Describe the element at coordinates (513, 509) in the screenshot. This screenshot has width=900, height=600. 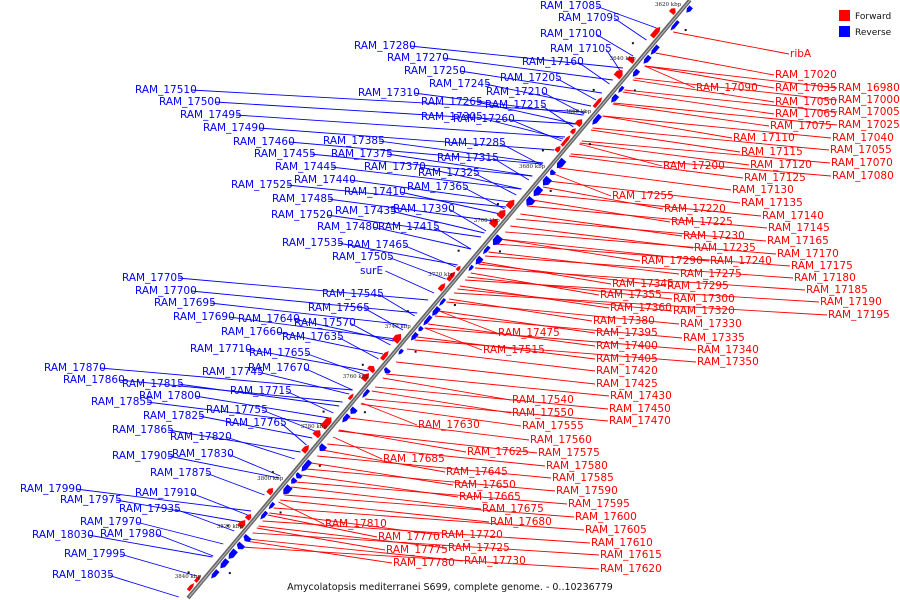
I see `gene-label-ram-17675: RAM_17675` at that location.